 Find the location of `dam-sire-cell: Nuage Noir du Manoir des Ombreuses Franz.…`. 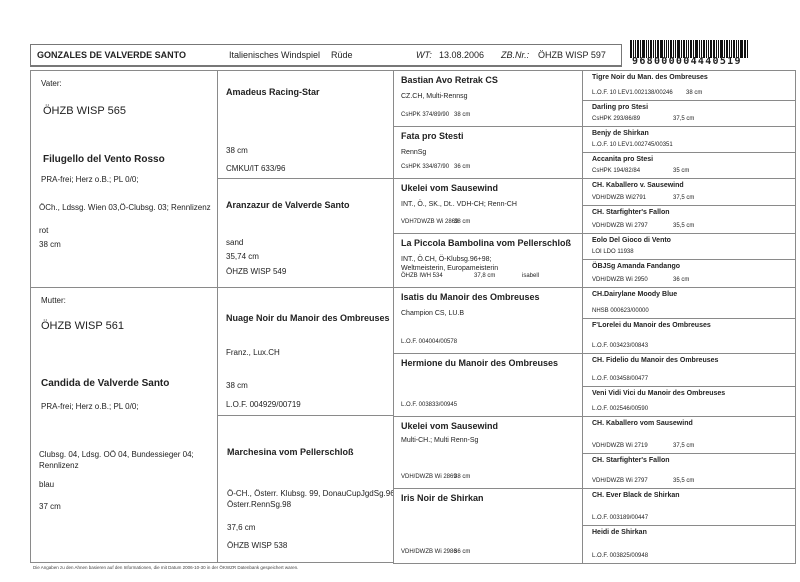

dam-sire-cell: Nuage Noir du Manoir des Ombreuses Franz.… is located at coordinates (305, 351).